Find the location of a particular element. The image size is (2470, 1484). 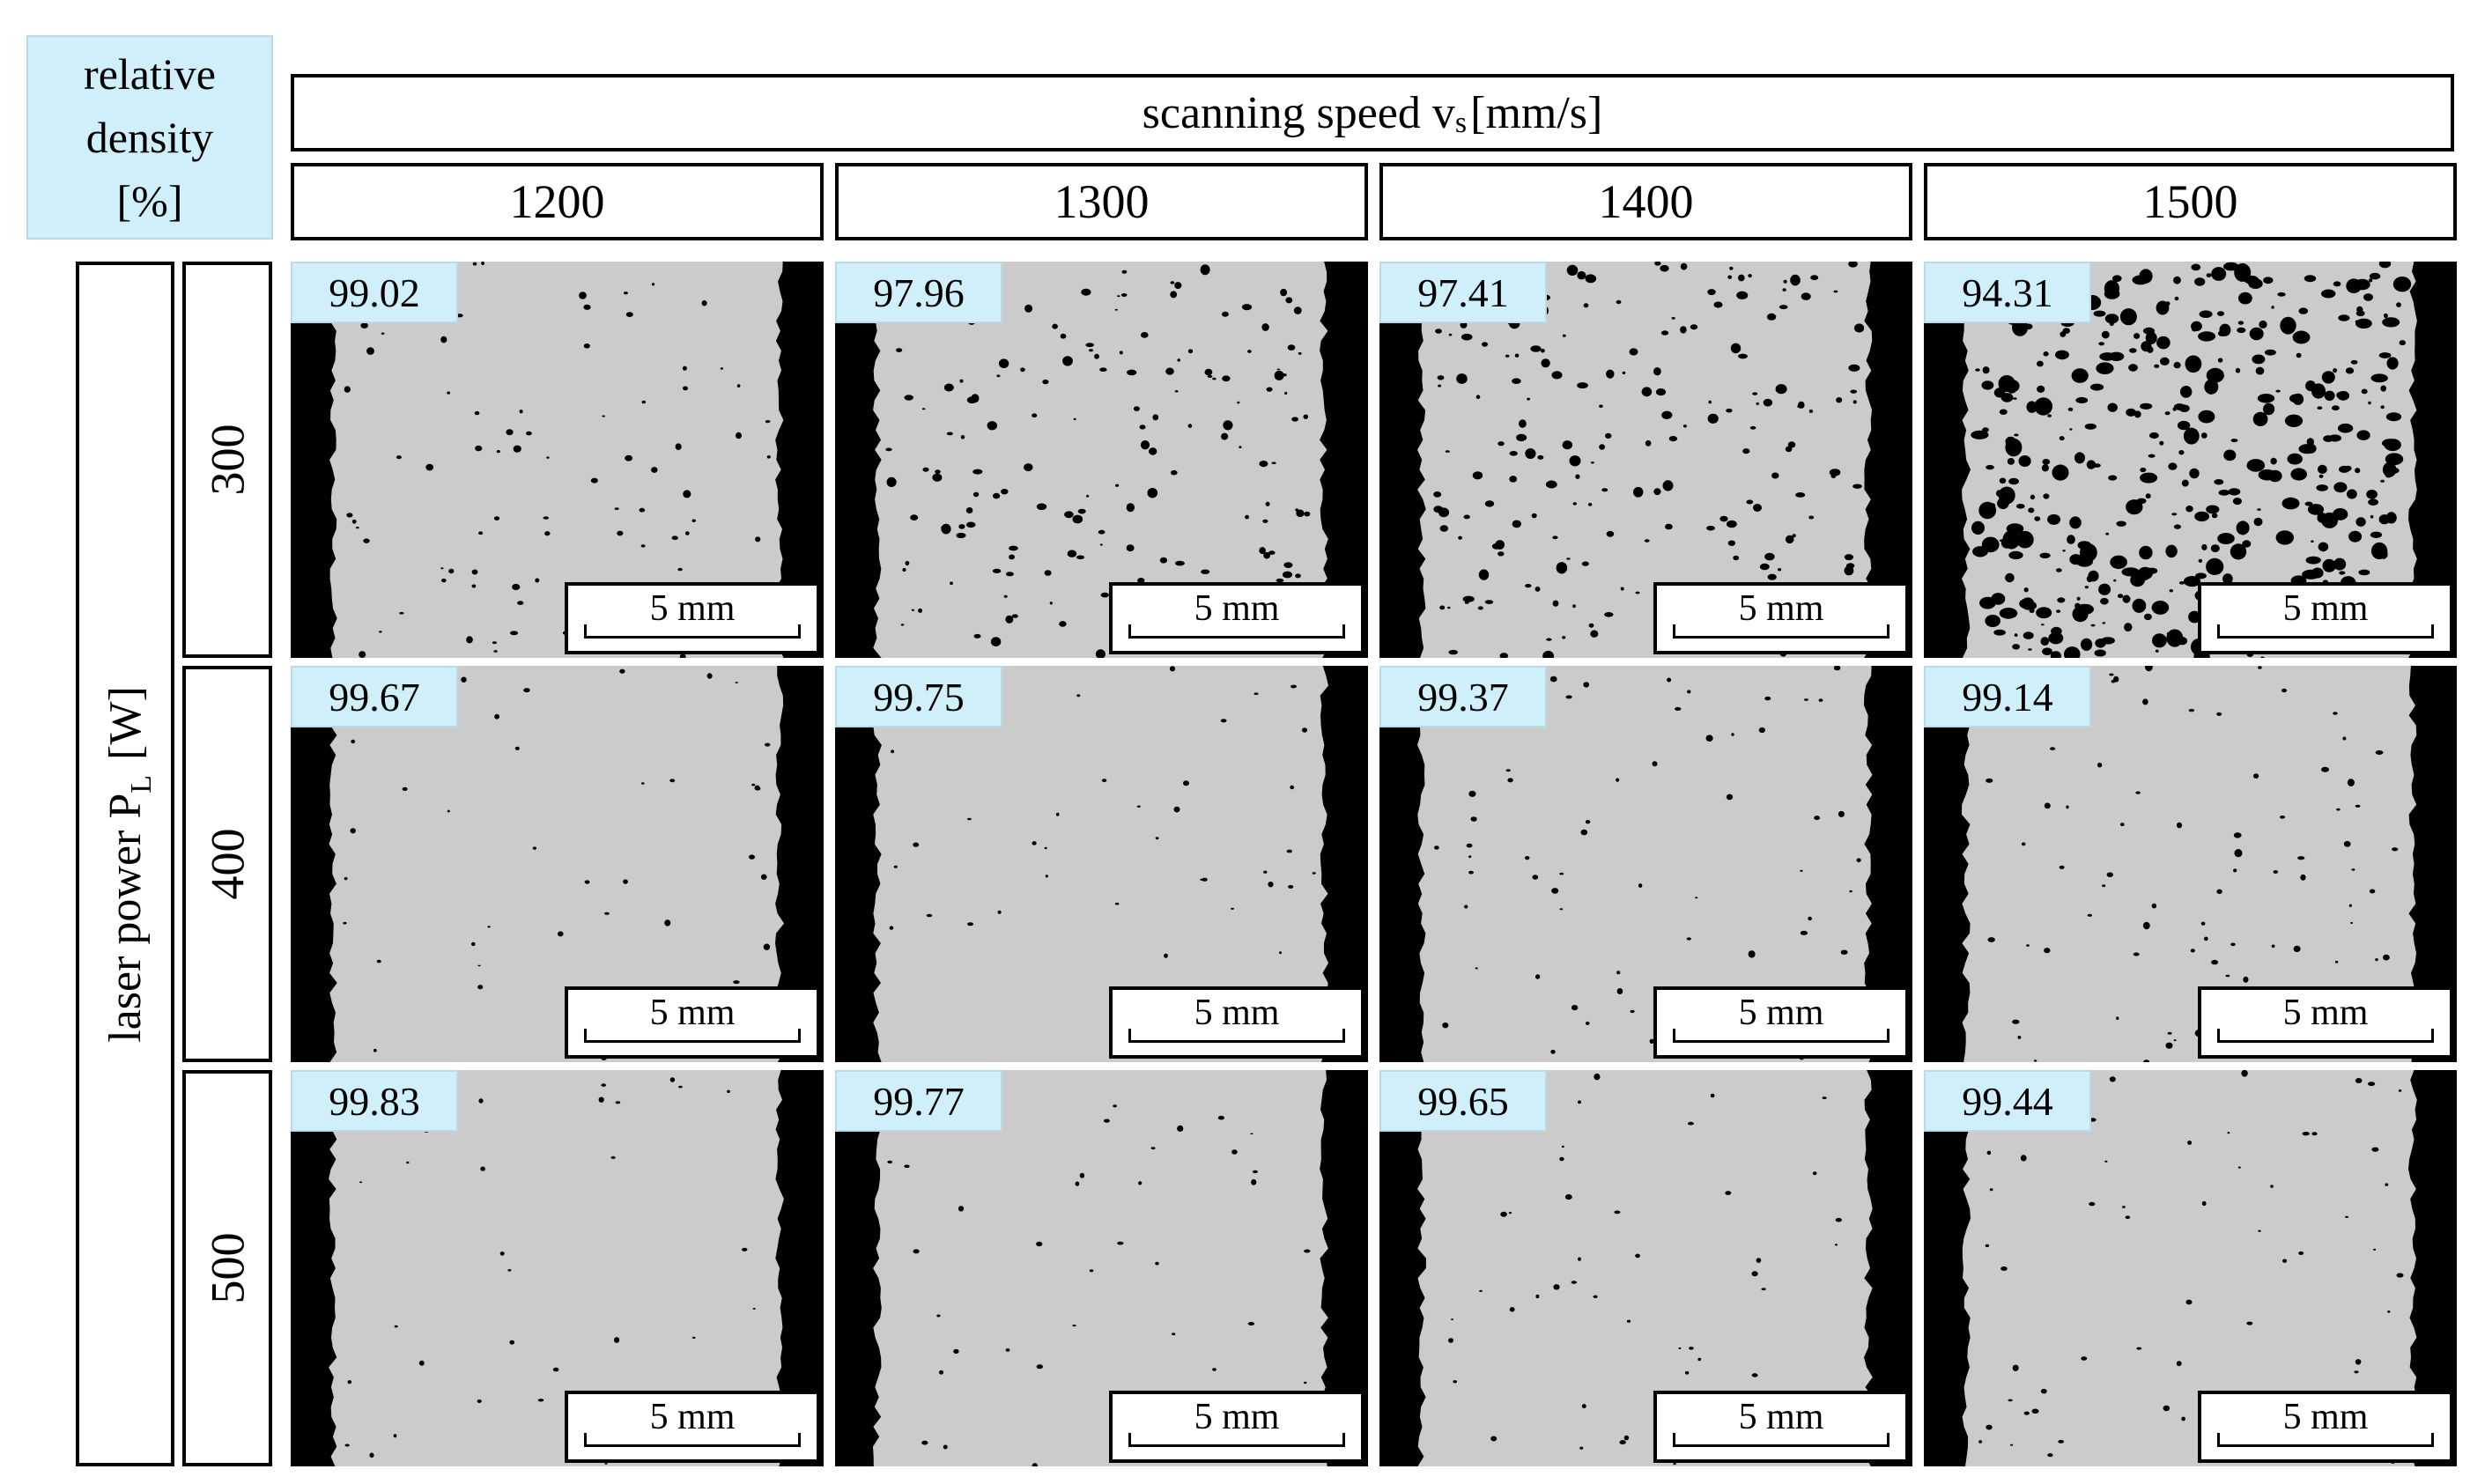

scale-bar-tick is located at coordinates (1888, 631).